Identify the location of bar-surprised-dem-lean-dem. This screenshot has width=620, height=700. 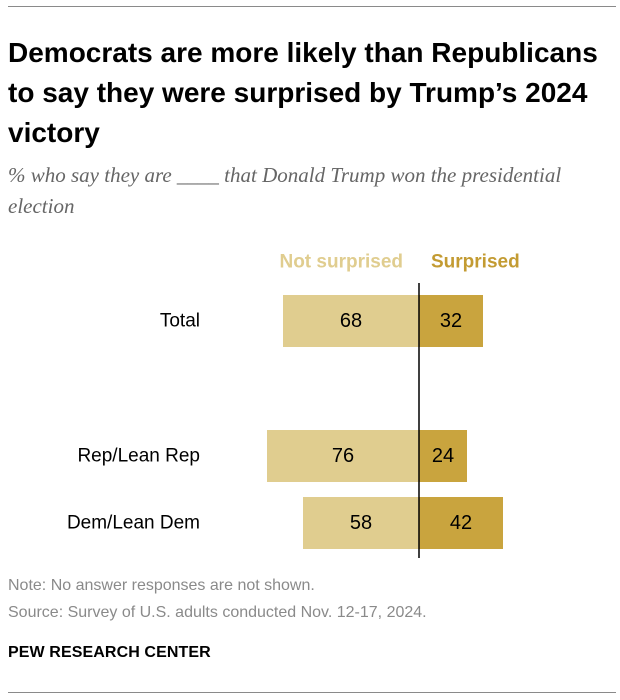
(461, 523).